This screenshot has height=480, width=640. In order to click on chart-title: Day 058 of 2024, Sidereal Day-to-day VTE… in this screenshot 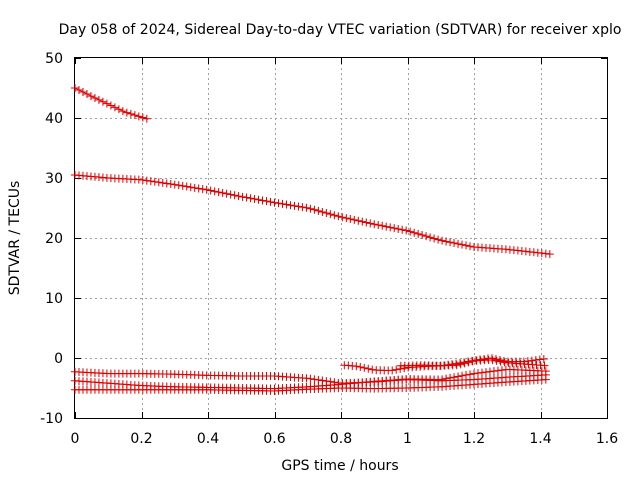, I will do `click(340, 30)`.